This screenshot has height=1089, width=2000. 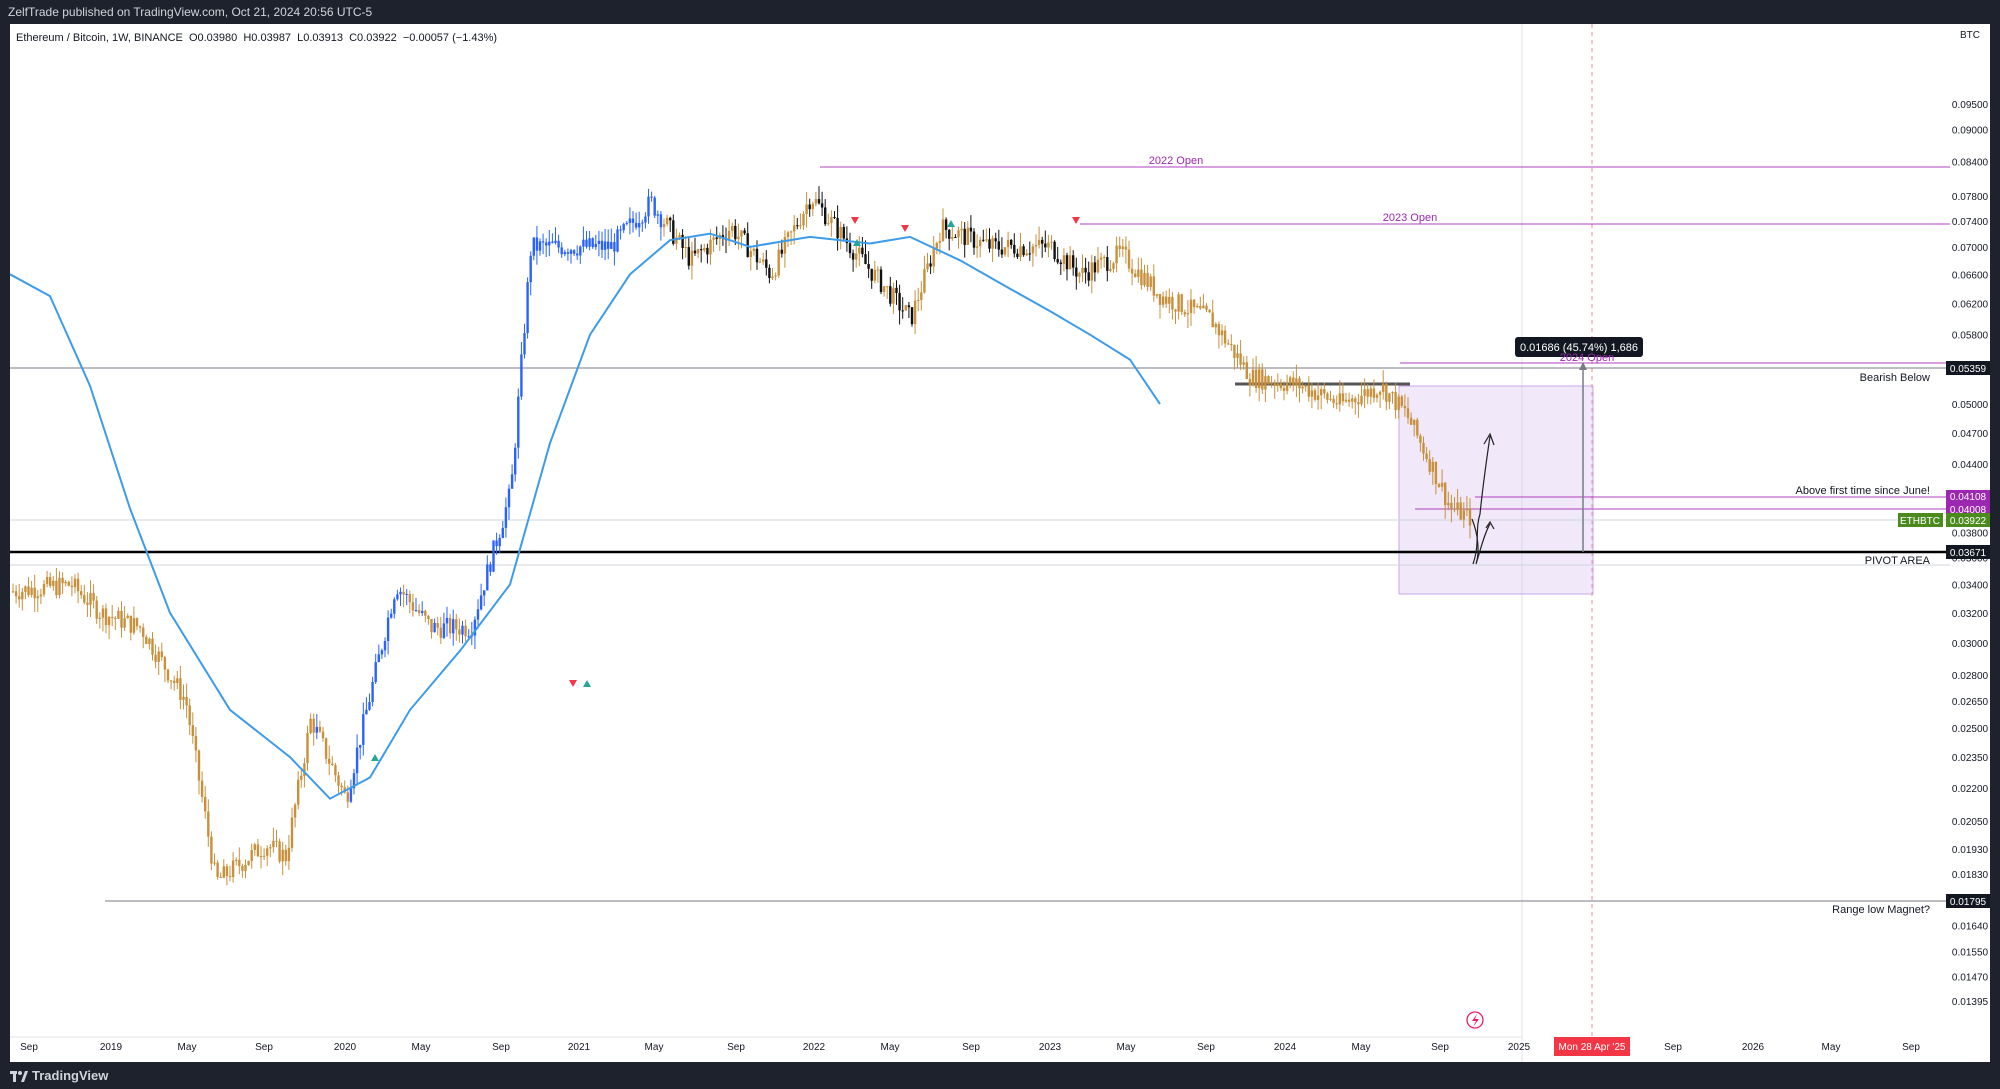 I want to click on open-2024-label: 2024 Open, so click(x=1587, y=358).